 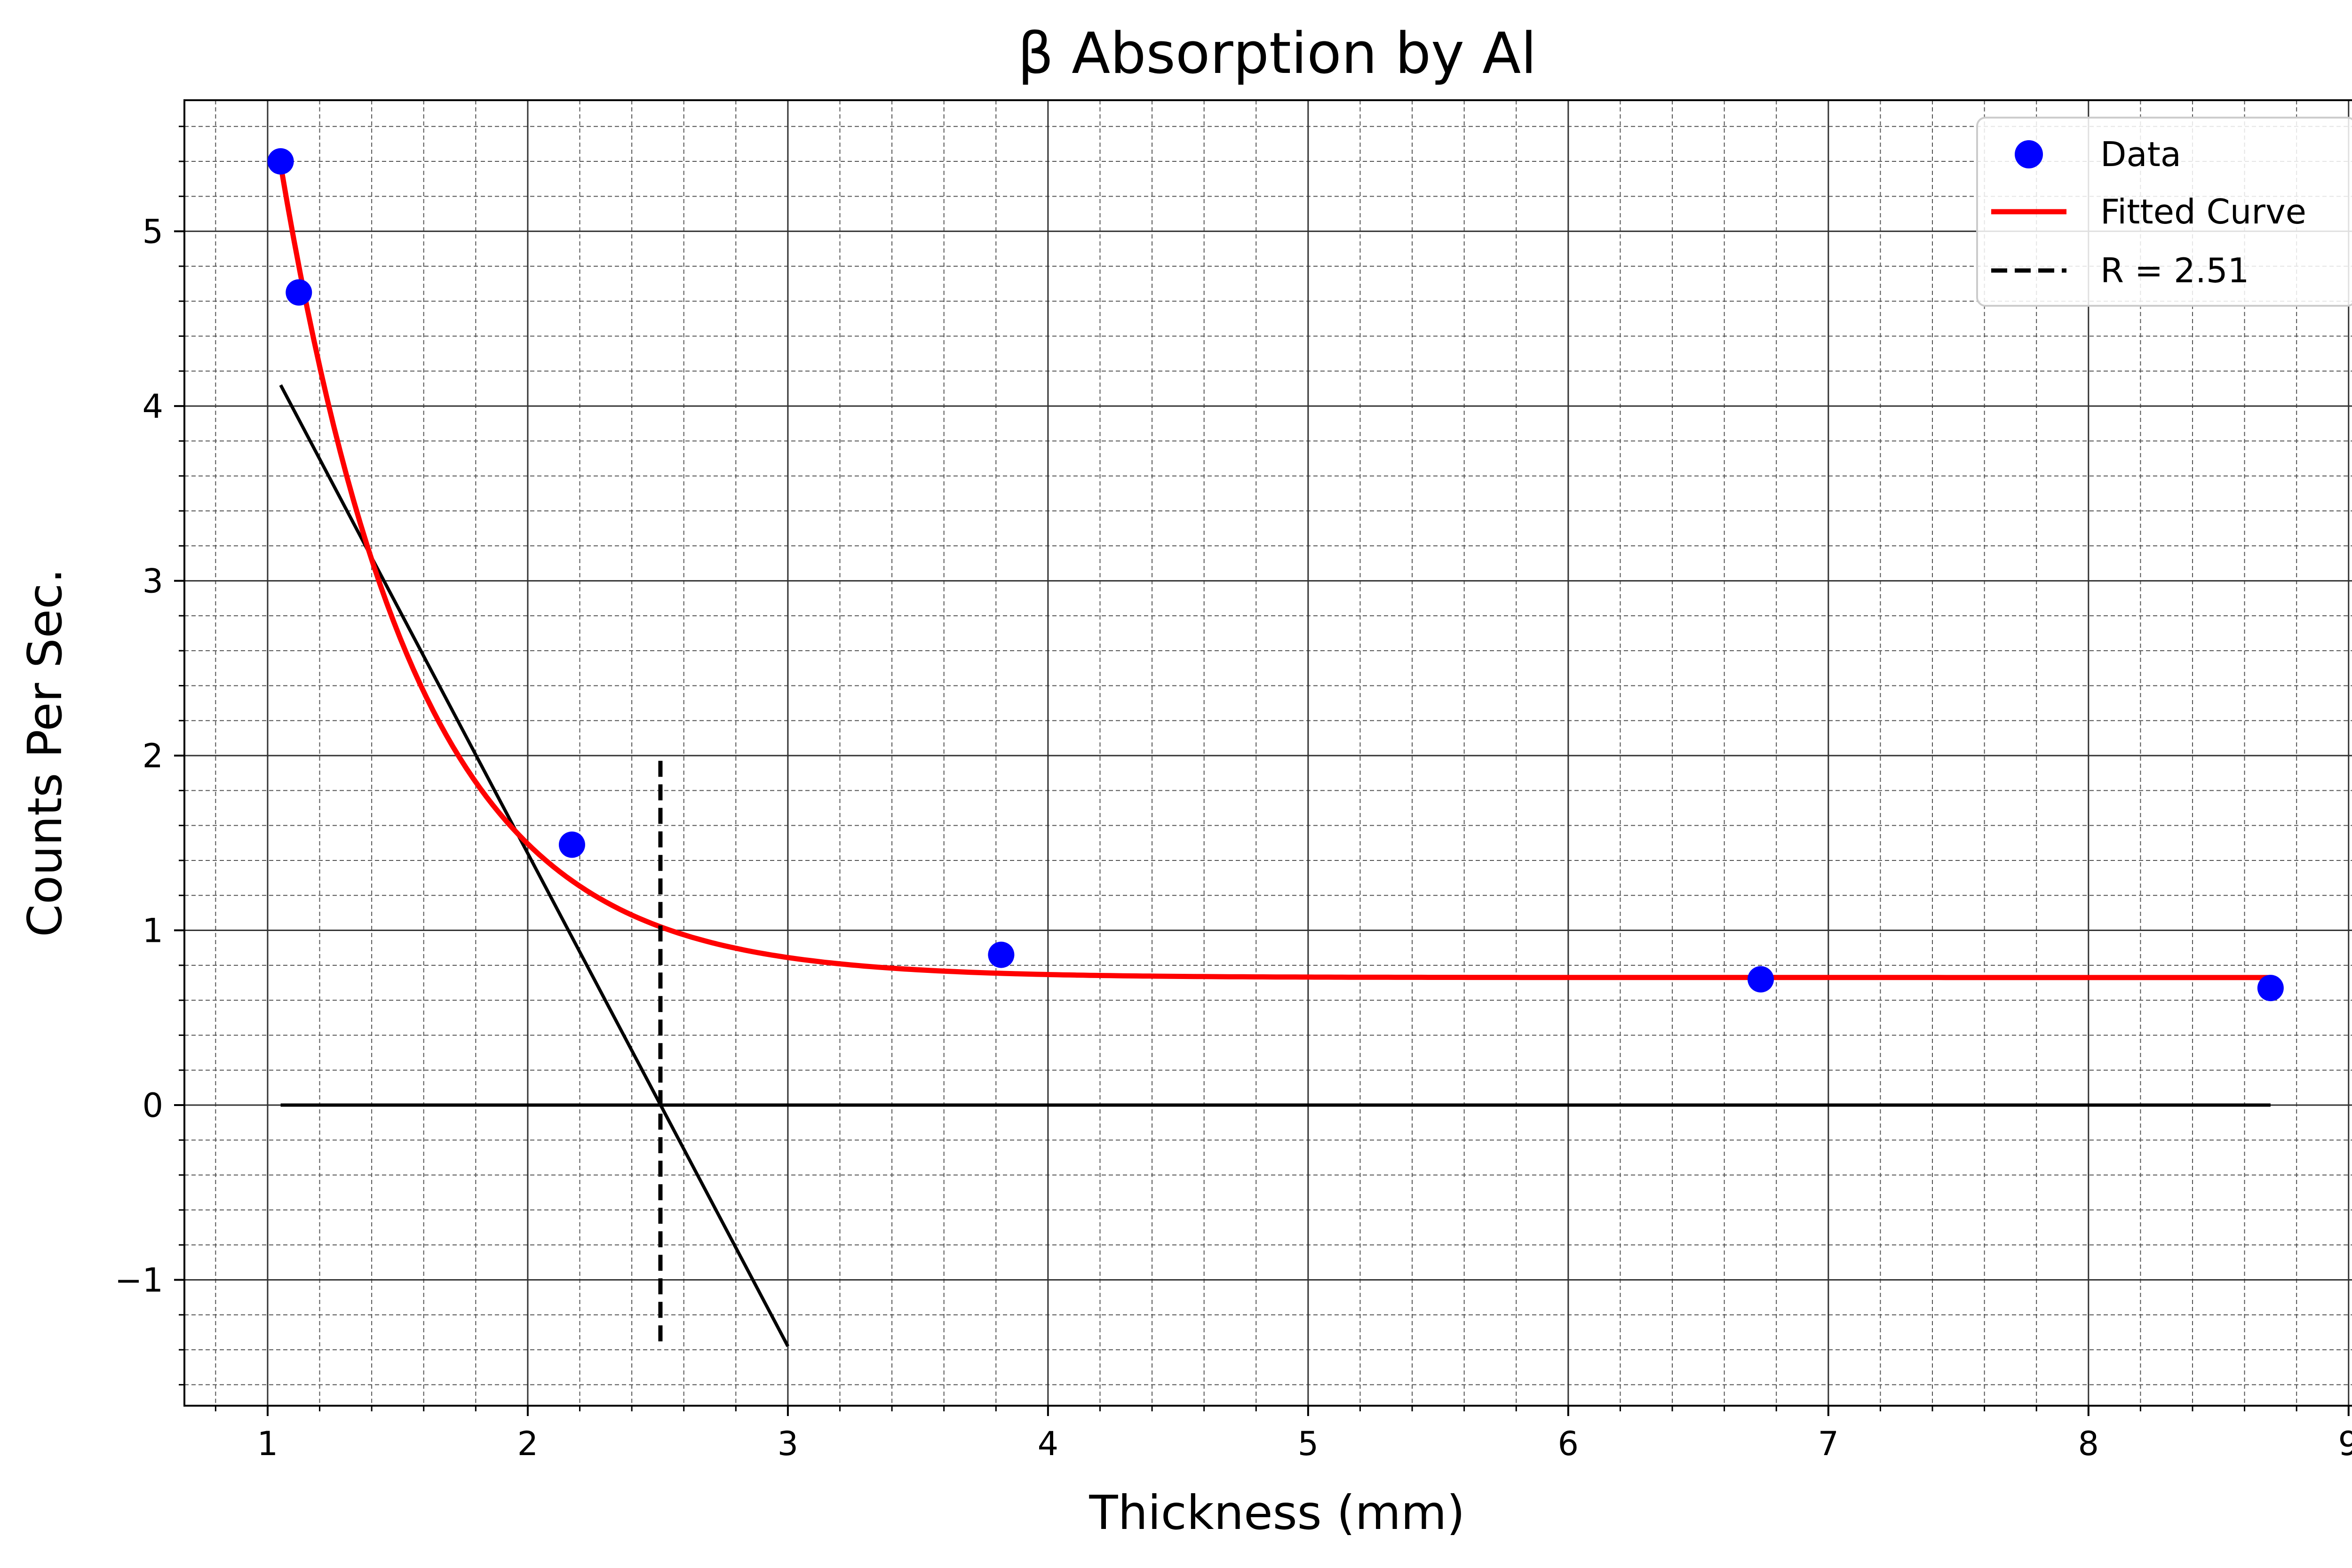 What do you see at coordinates (44, 752) in the screenshot?
I see `y-axis-label: Counts Per Sec.` at bounding box center [44, 752].